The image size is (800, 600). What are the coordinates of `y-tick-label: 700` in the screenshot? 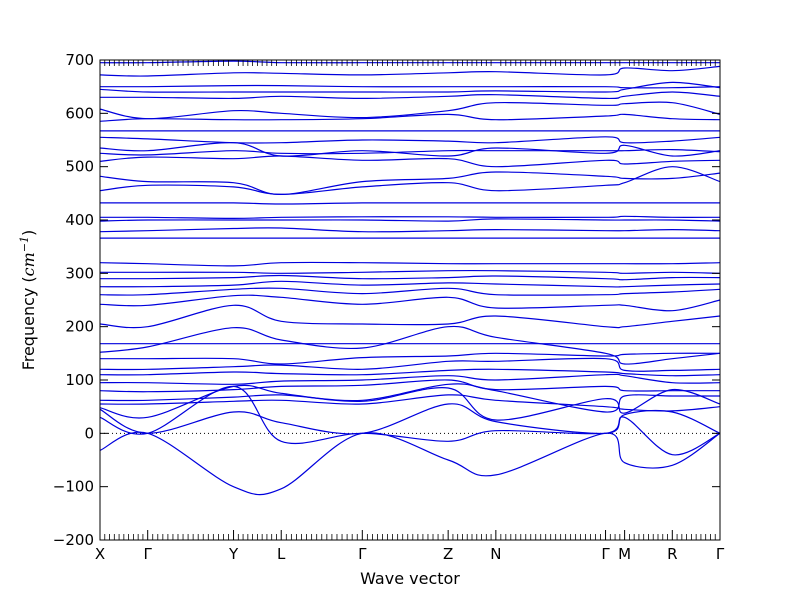 It's located at (79, 60).